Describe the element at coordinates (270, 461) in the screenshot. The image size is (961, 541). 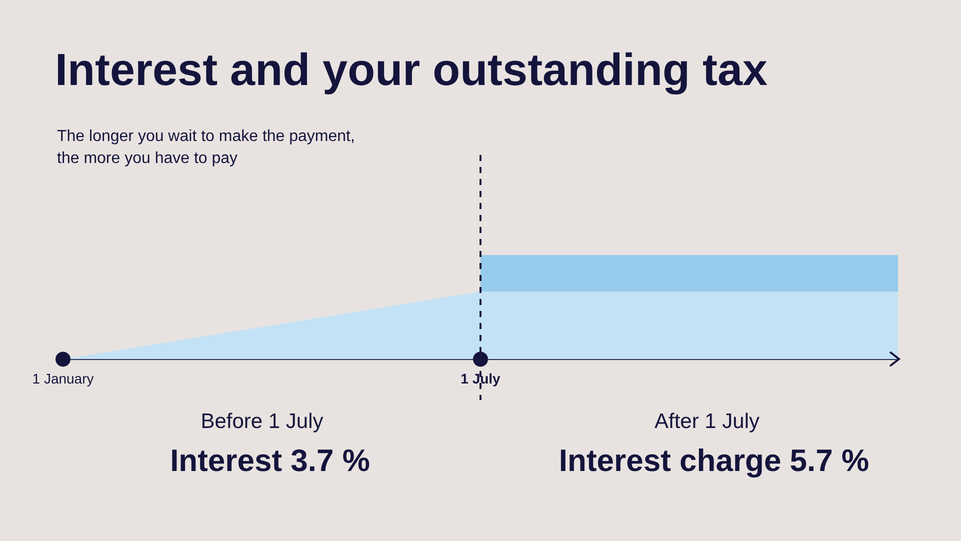
I see `text: Interest 3.7 %` at that location.